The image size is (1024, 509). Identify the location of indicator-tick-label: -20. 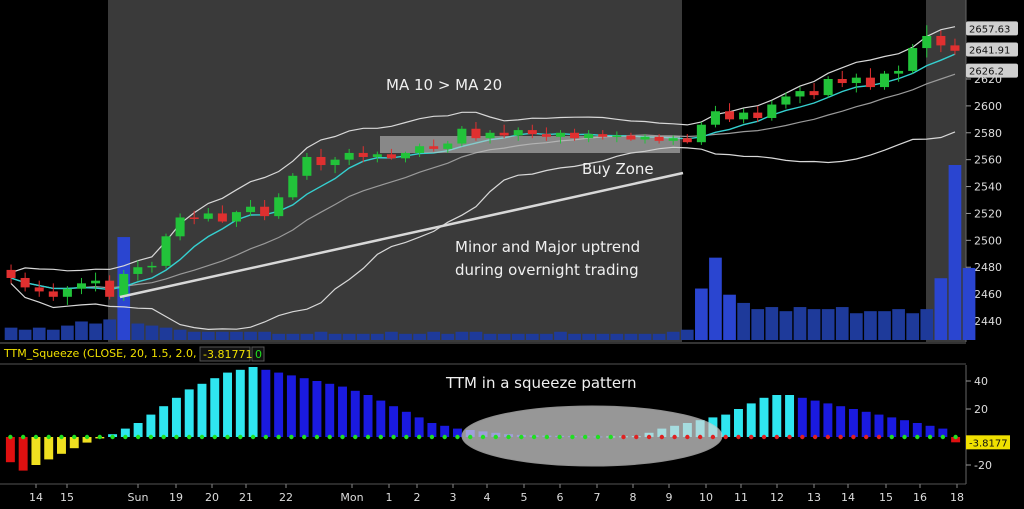
(983, 465).